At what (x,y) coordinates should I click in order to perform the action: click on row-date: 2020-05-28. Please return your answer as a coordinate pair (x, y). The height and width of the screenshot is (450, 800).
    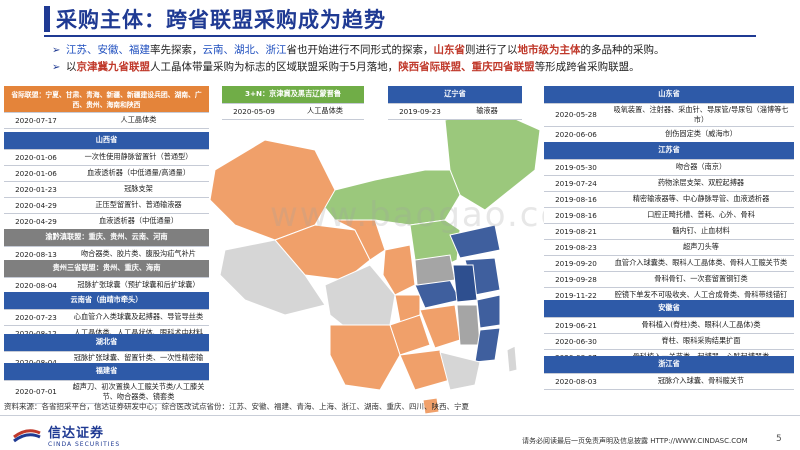
    Looking at the image, I should click on (576, 115).